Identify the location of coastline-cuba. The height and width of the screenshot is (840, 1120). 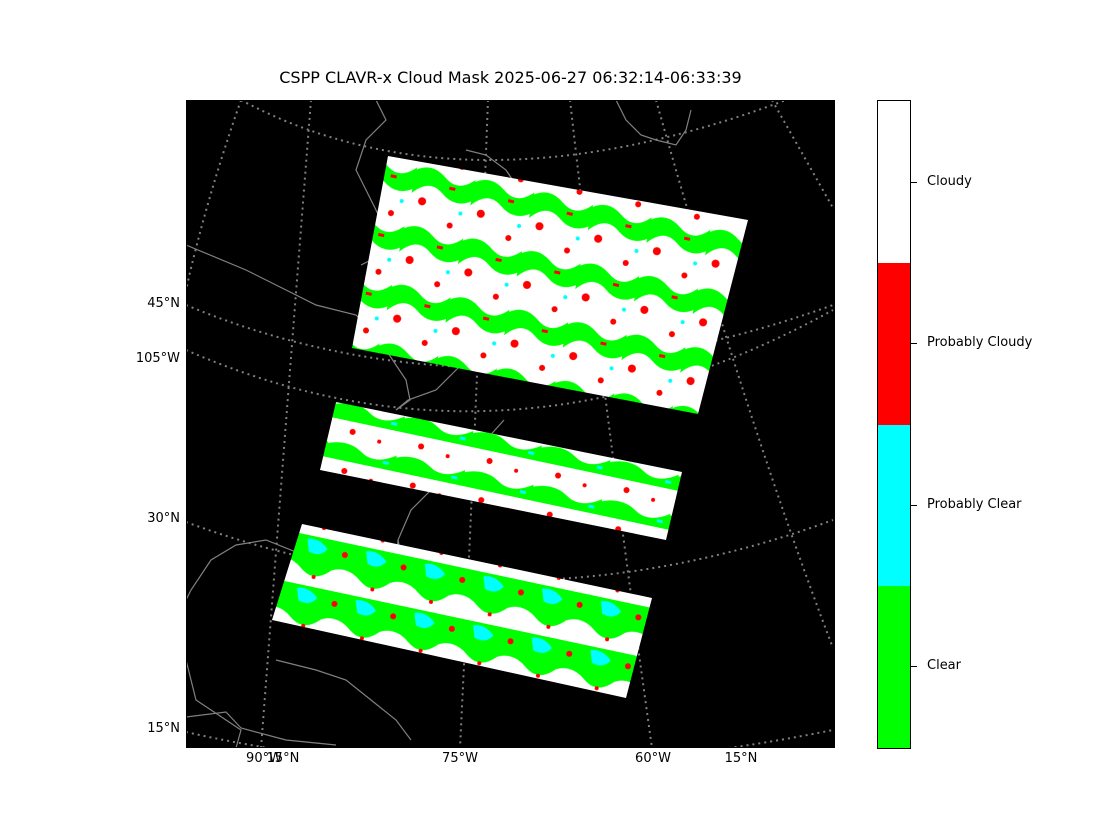
(343, 700).